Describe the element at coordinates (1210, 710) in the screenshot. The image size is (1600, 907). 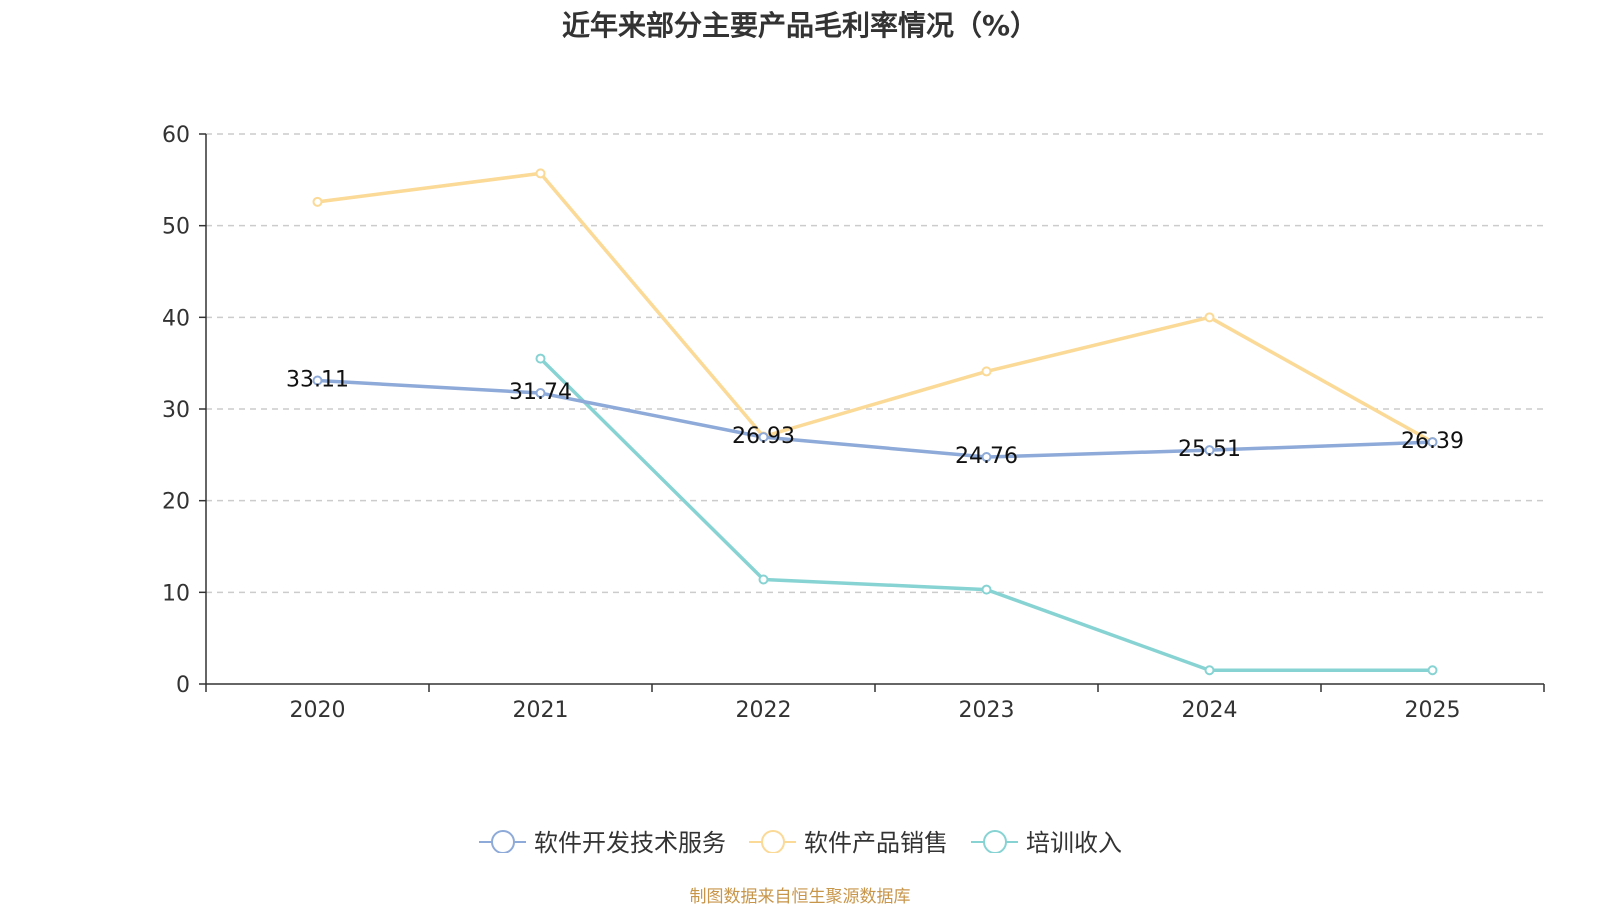
I see `x-tick-label: 2024` at that location.